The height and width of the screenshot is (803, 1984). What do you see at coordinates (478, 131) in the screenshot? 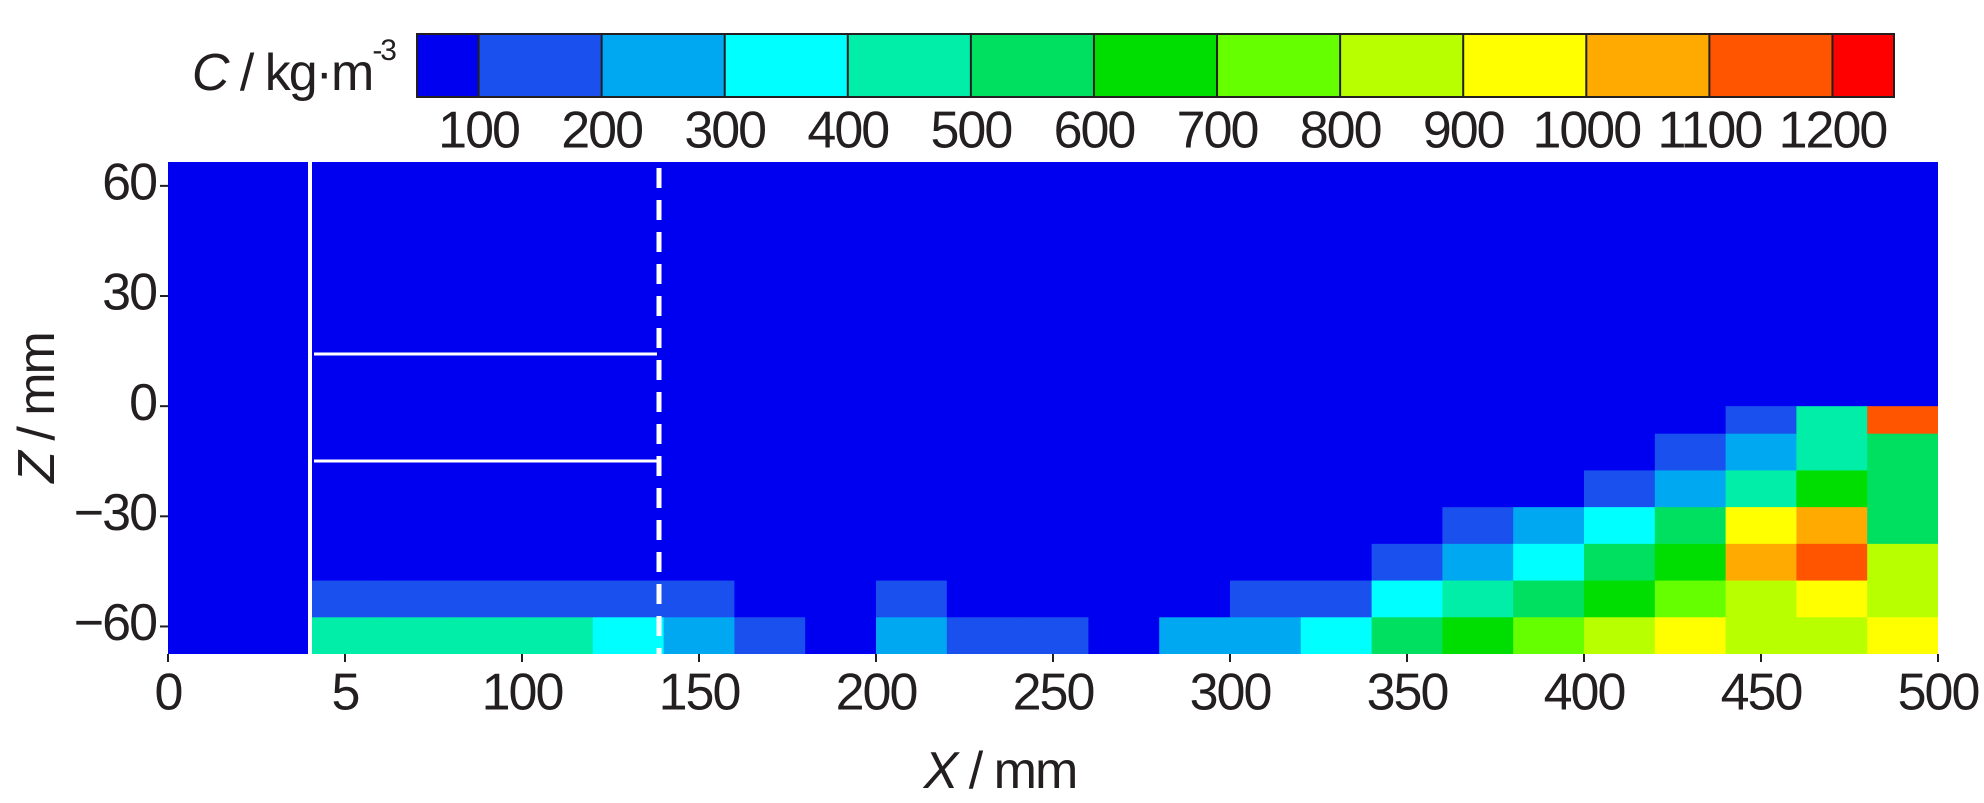
I see `colorbar-tick-label: 100` at bounding box center [478, 131].